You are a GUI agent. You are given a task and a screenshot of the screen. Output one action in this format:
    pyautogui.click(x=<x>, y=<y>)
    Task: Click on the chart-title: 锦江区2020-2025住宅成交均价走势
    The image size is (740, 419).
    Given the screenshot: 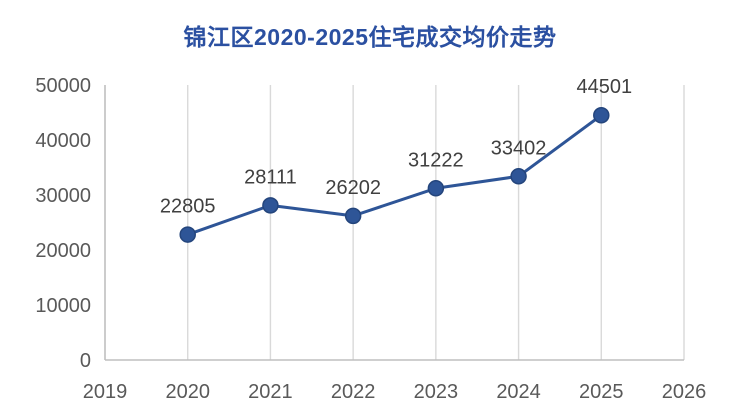 What is the action you would take?
    pyautogui.click(x=370, y=37)
    